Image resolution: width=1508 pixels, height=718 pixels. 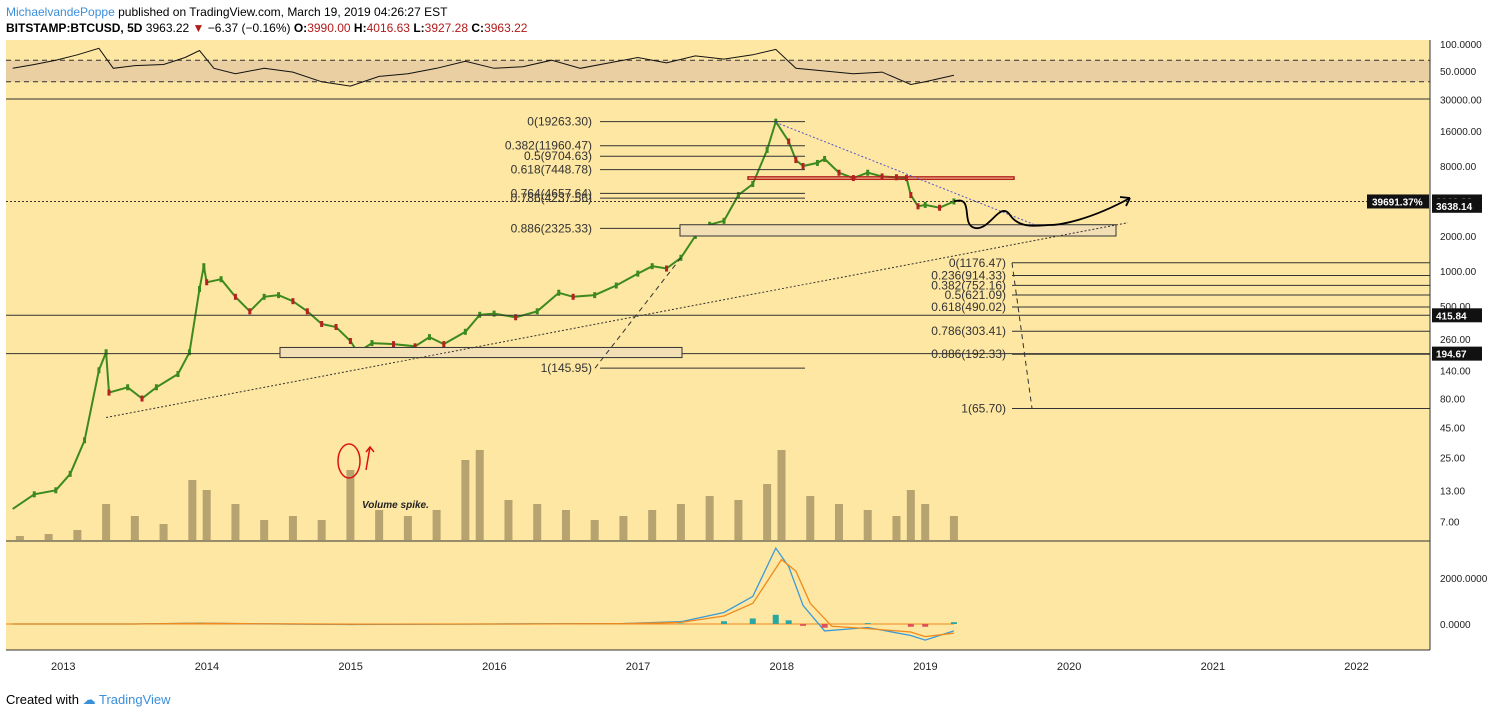 I want to click on year-tick-label: 2020, so click(x=1069, y=667).